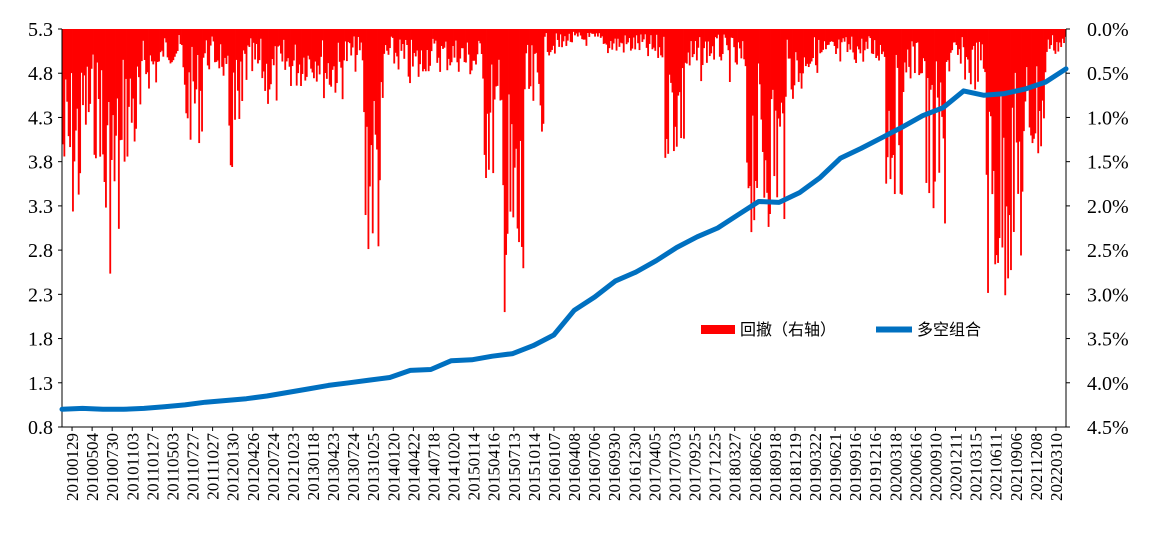 The image size is (1149, 546). What do you see at coordinates (92, 466) in the screenshot?
I see `x-tick-label: 20100504` at bounding box center [92, 466].